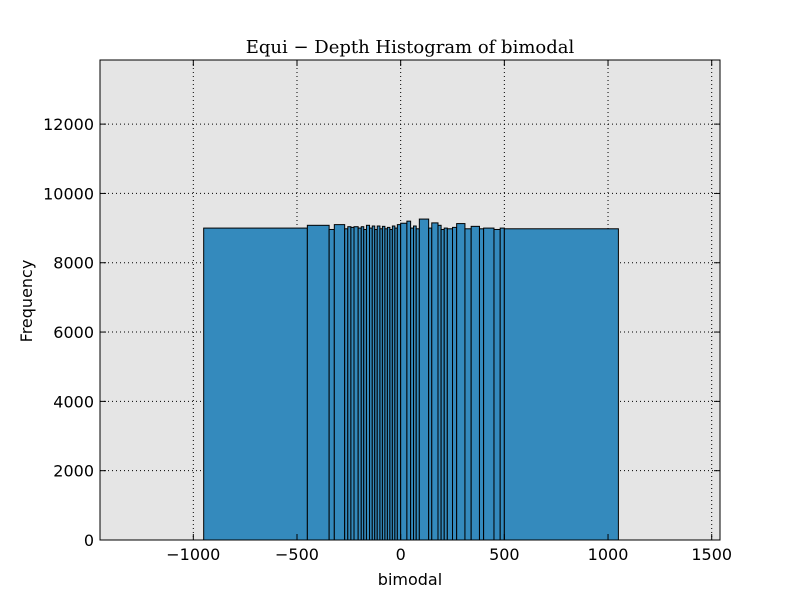  I want to click on x-tick-label: 0, so click(401, 554).